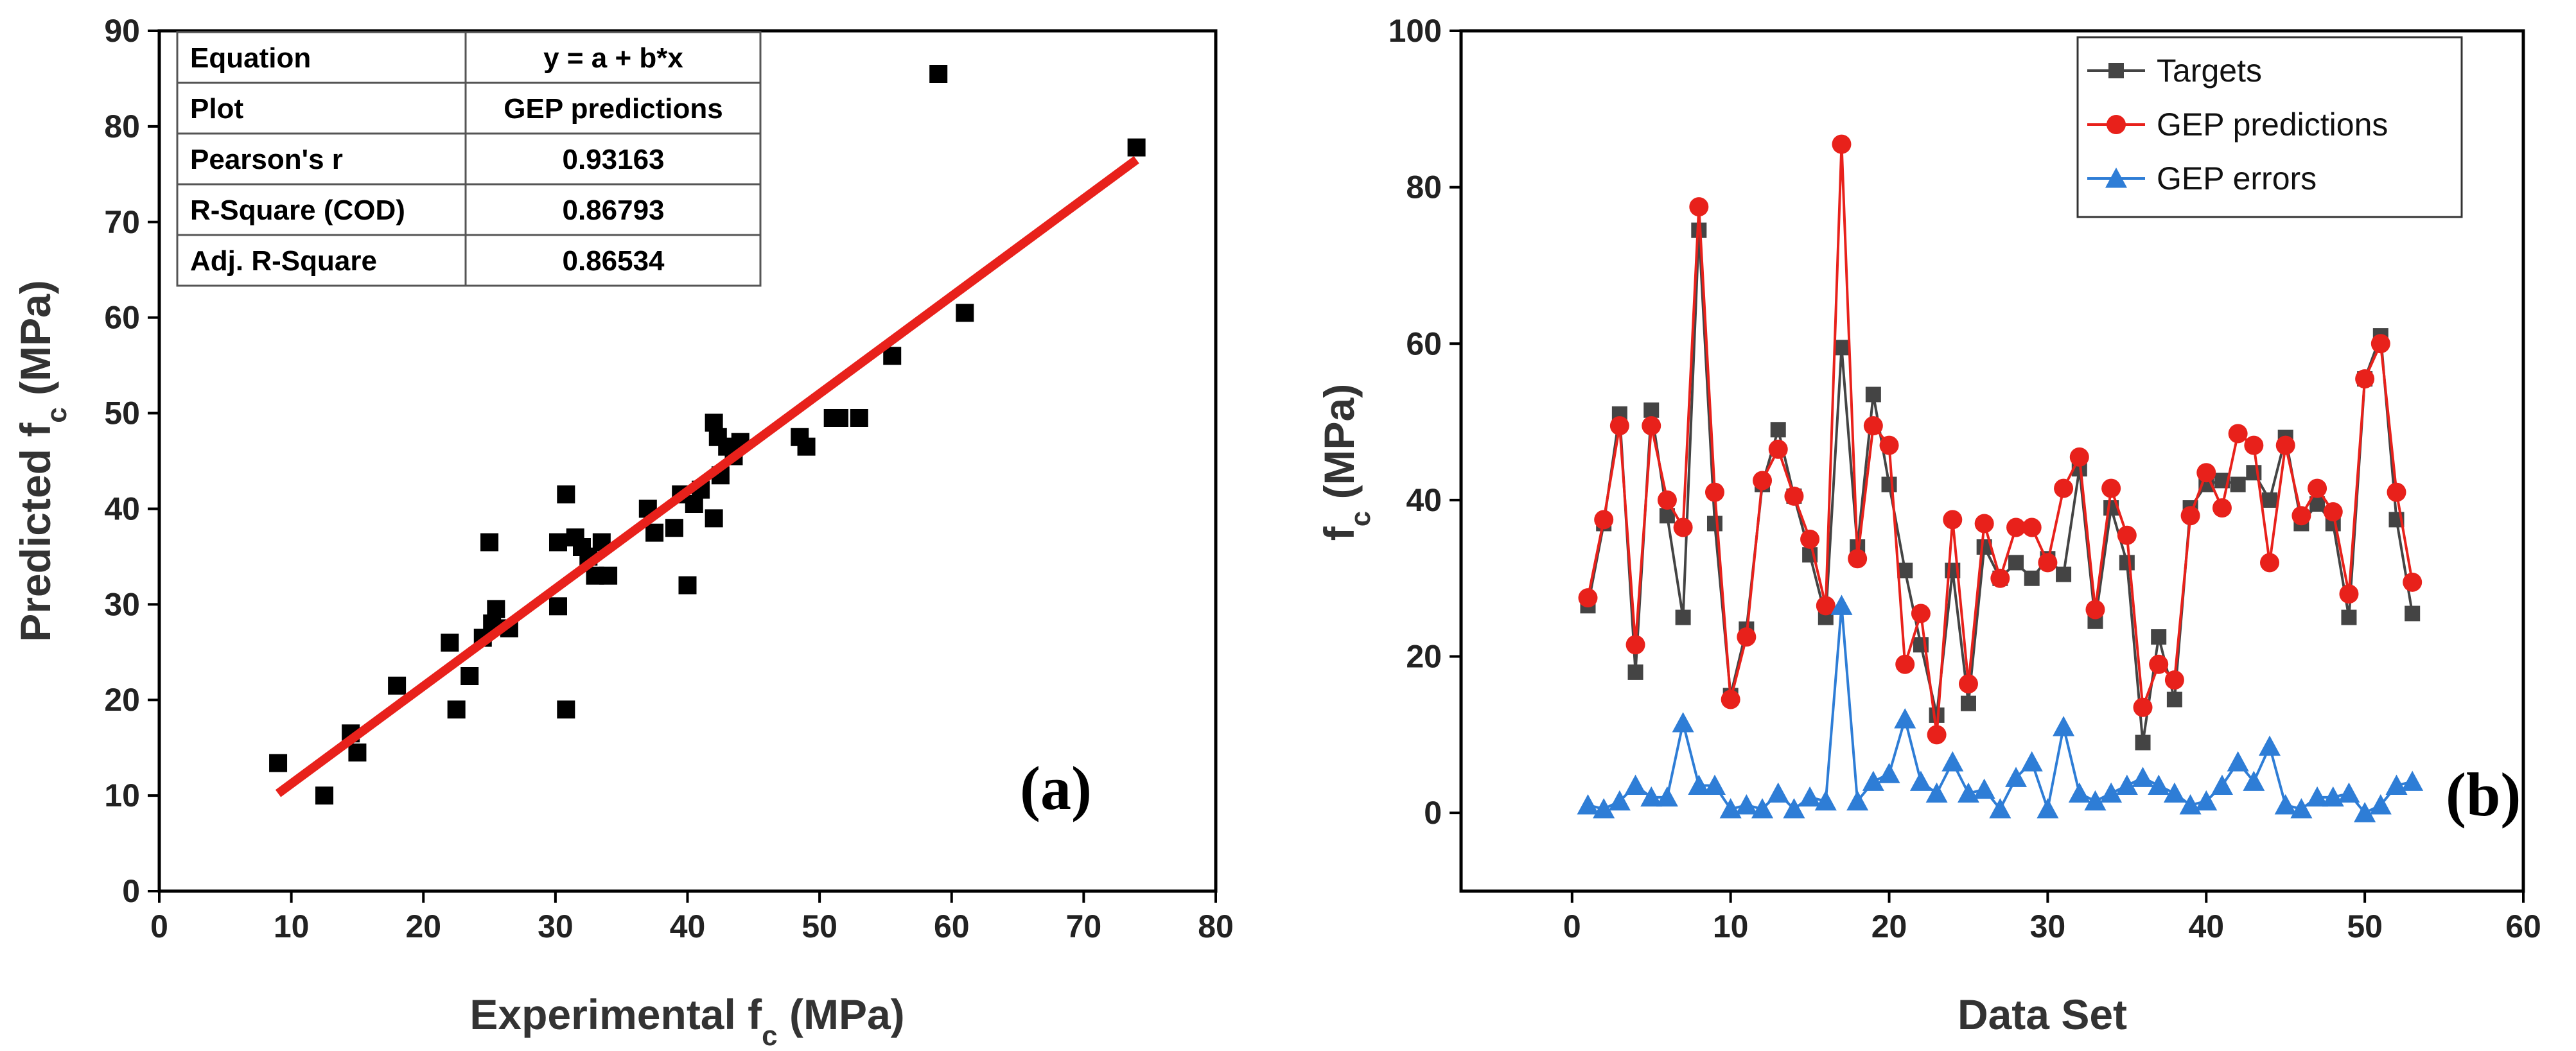 The image size is (2576, 1051). I want to click on legend-marker, so click(2116, 70).